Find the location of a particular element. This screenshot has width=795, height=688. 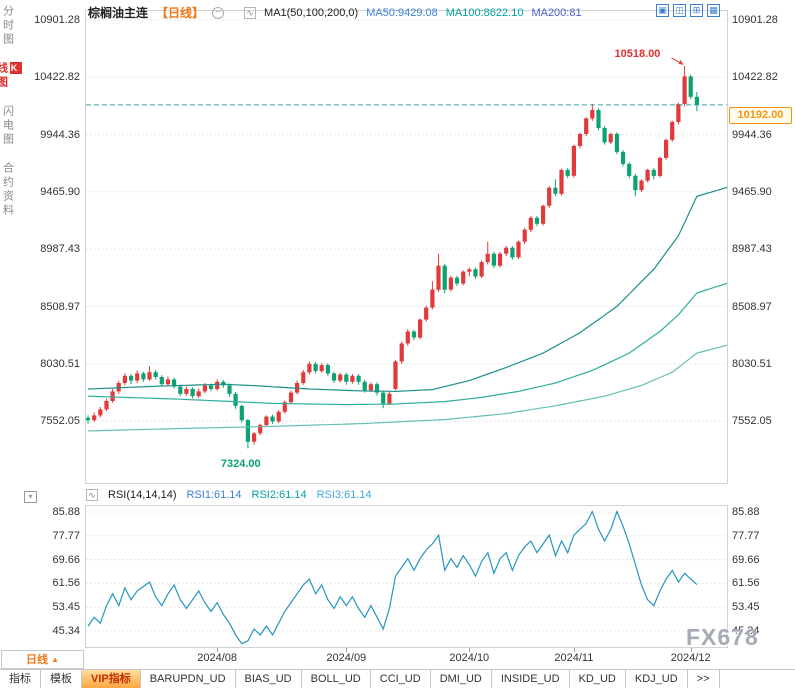

zoom-out-icon: − is located at coordinates (218, 12).